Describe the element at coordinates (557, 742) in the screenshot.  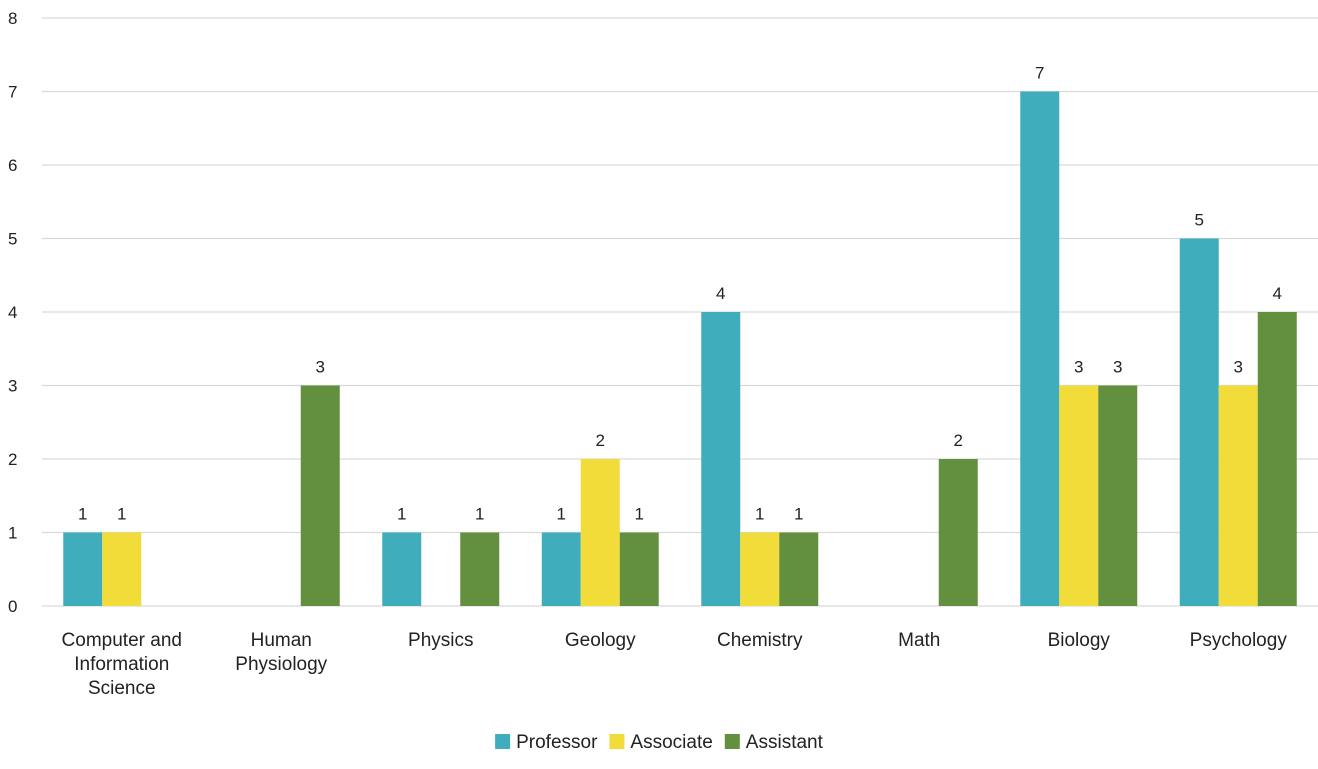
I see `legend-label: Professor` at that location.